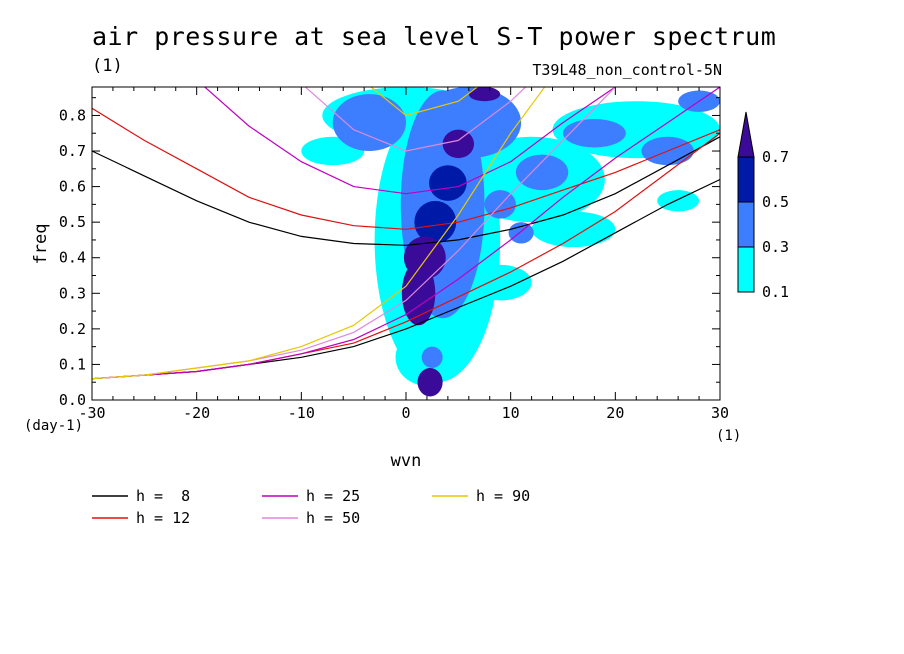  What do you see at coordinates (72, 293) in the screenshot?
I see `y-tick-label-3: 0.3` at bounding box center [72, 293].